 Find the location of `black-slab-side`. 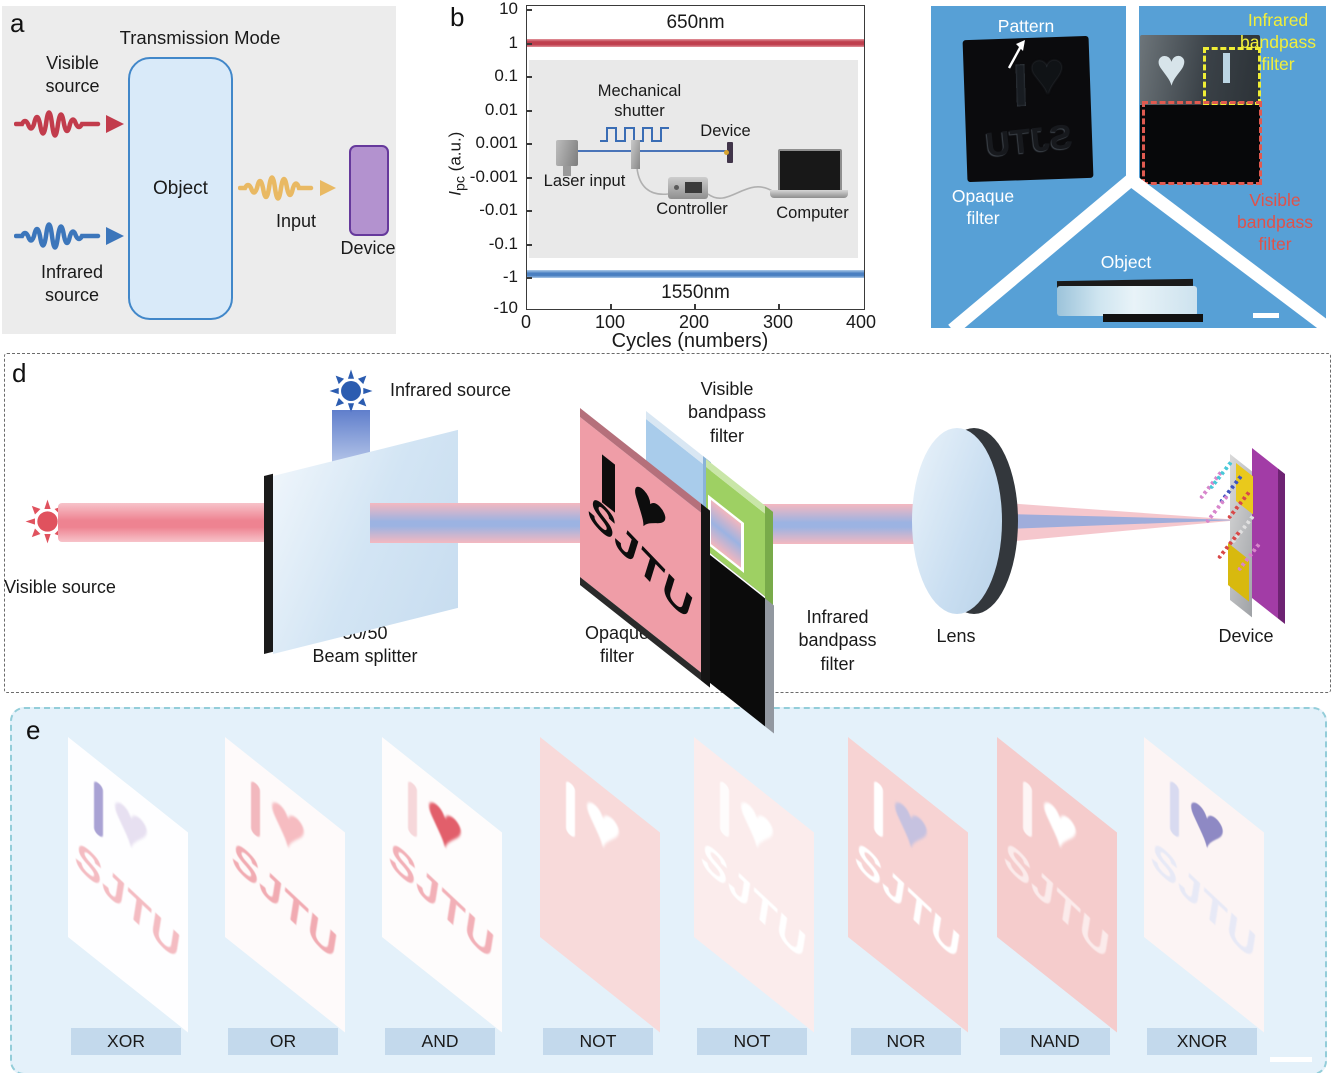

black-slab-side is located at coordinates (769, 666).